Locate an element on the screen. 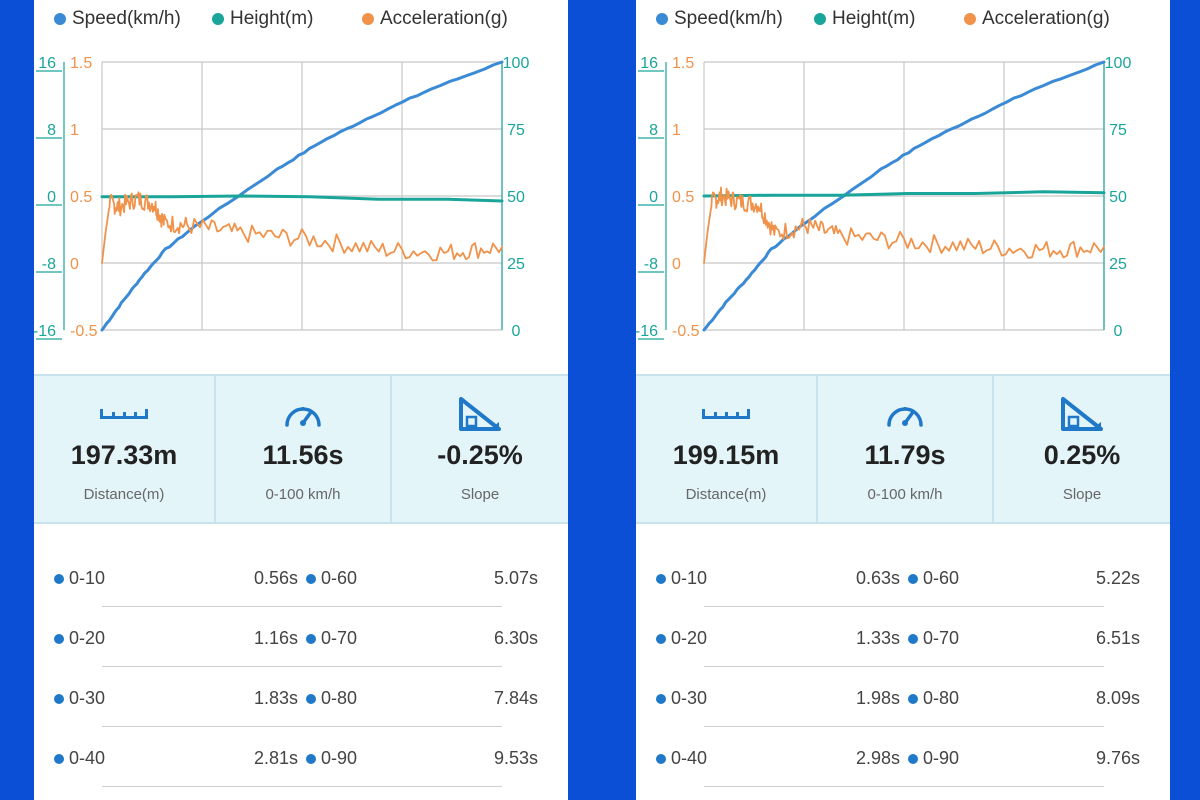 Image resolution: width=1200 pixels, height=800 pixels. accel-tick-label: 0 is located at coordinates (676, 264).